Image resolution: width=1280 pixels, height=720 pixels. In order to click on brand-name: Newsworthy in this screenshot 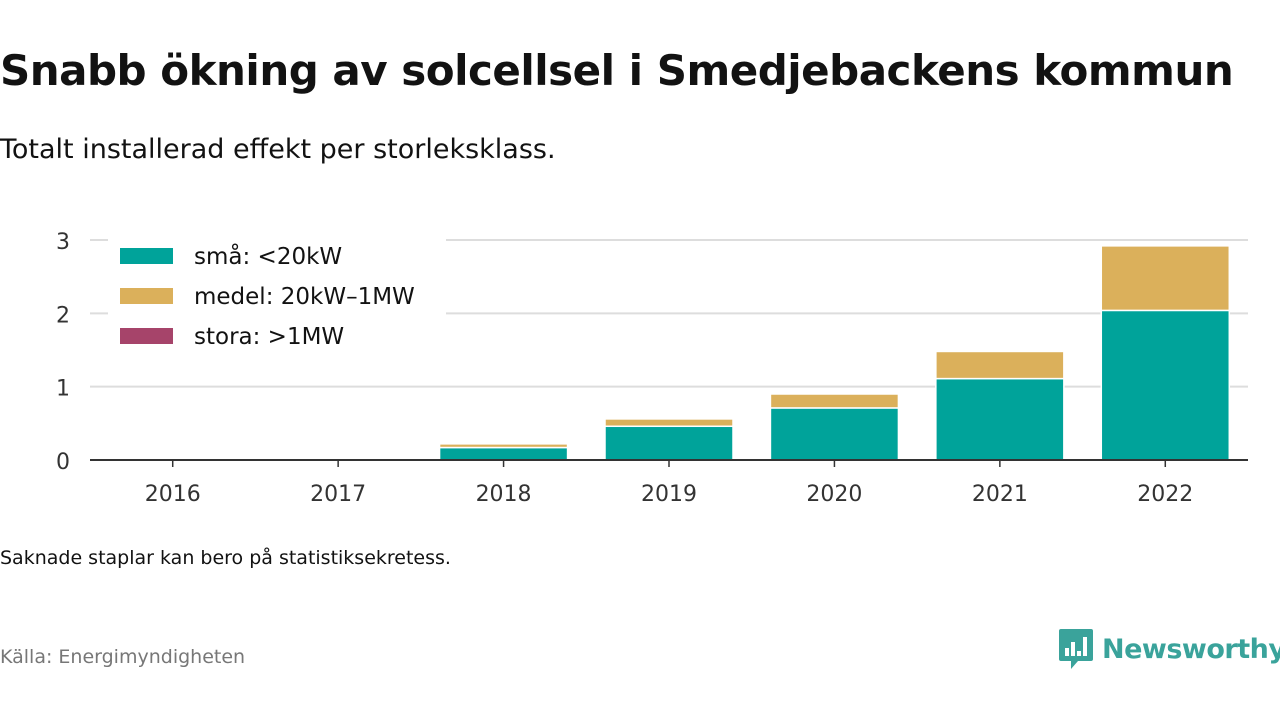, I will do `click(1191, 649)`.